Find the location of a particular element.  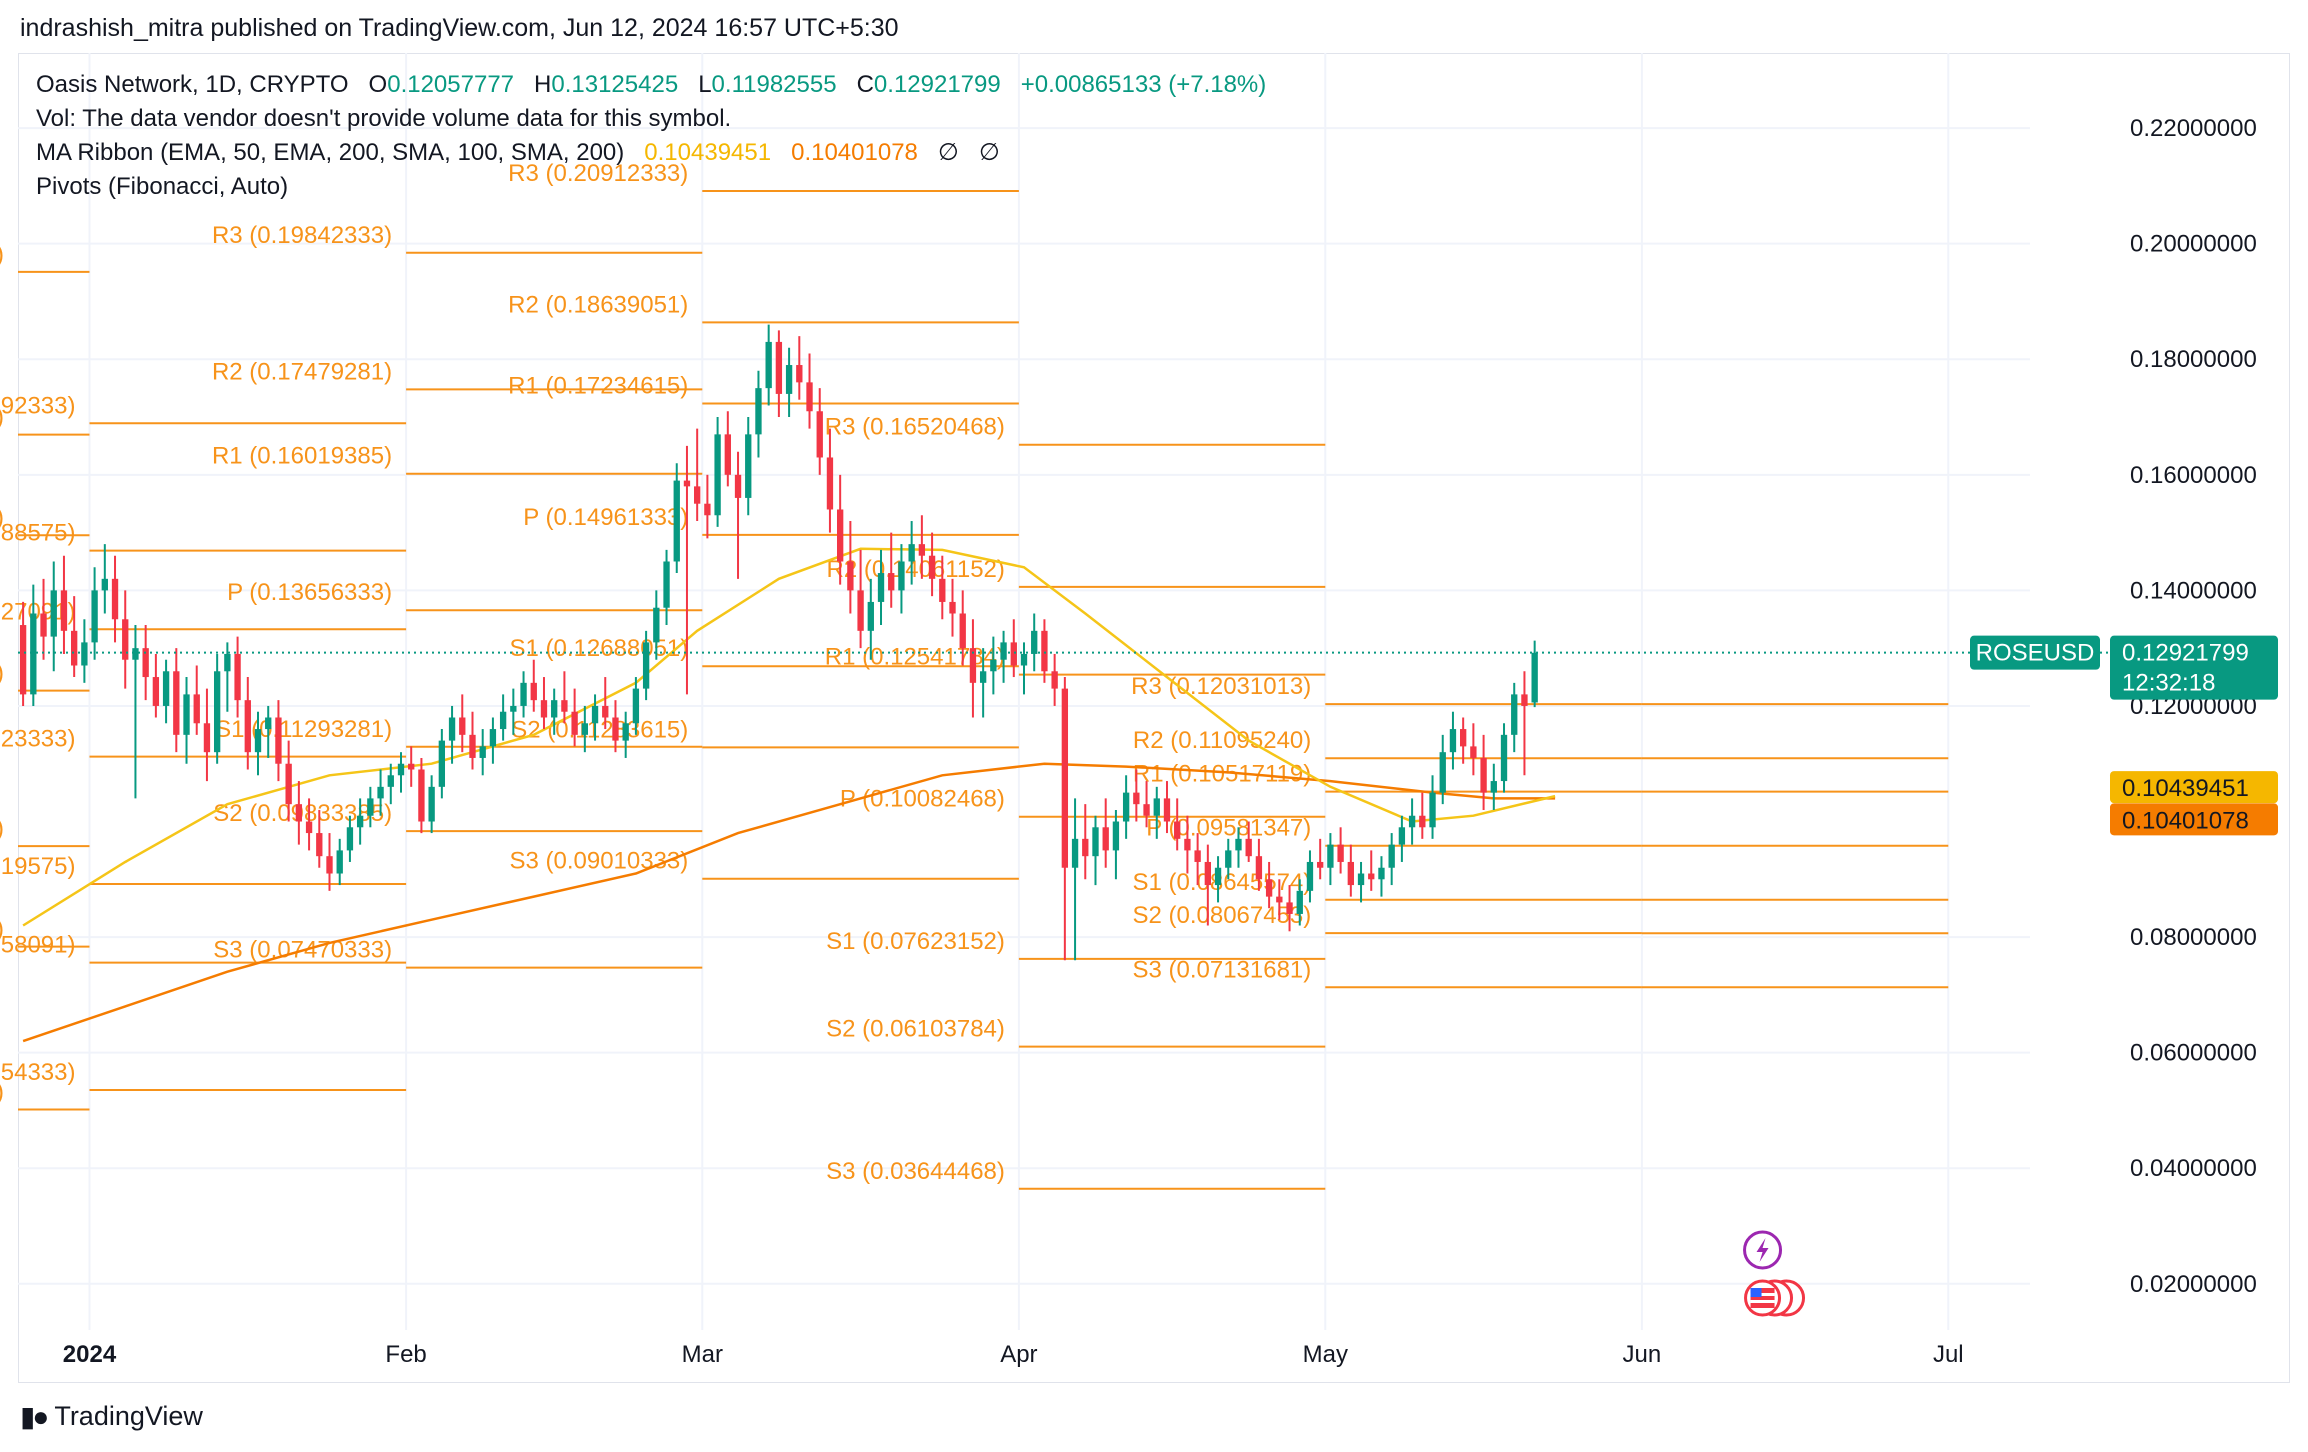

pivot-label: S1 (0.12688051) is located at coordinates (598, 648).